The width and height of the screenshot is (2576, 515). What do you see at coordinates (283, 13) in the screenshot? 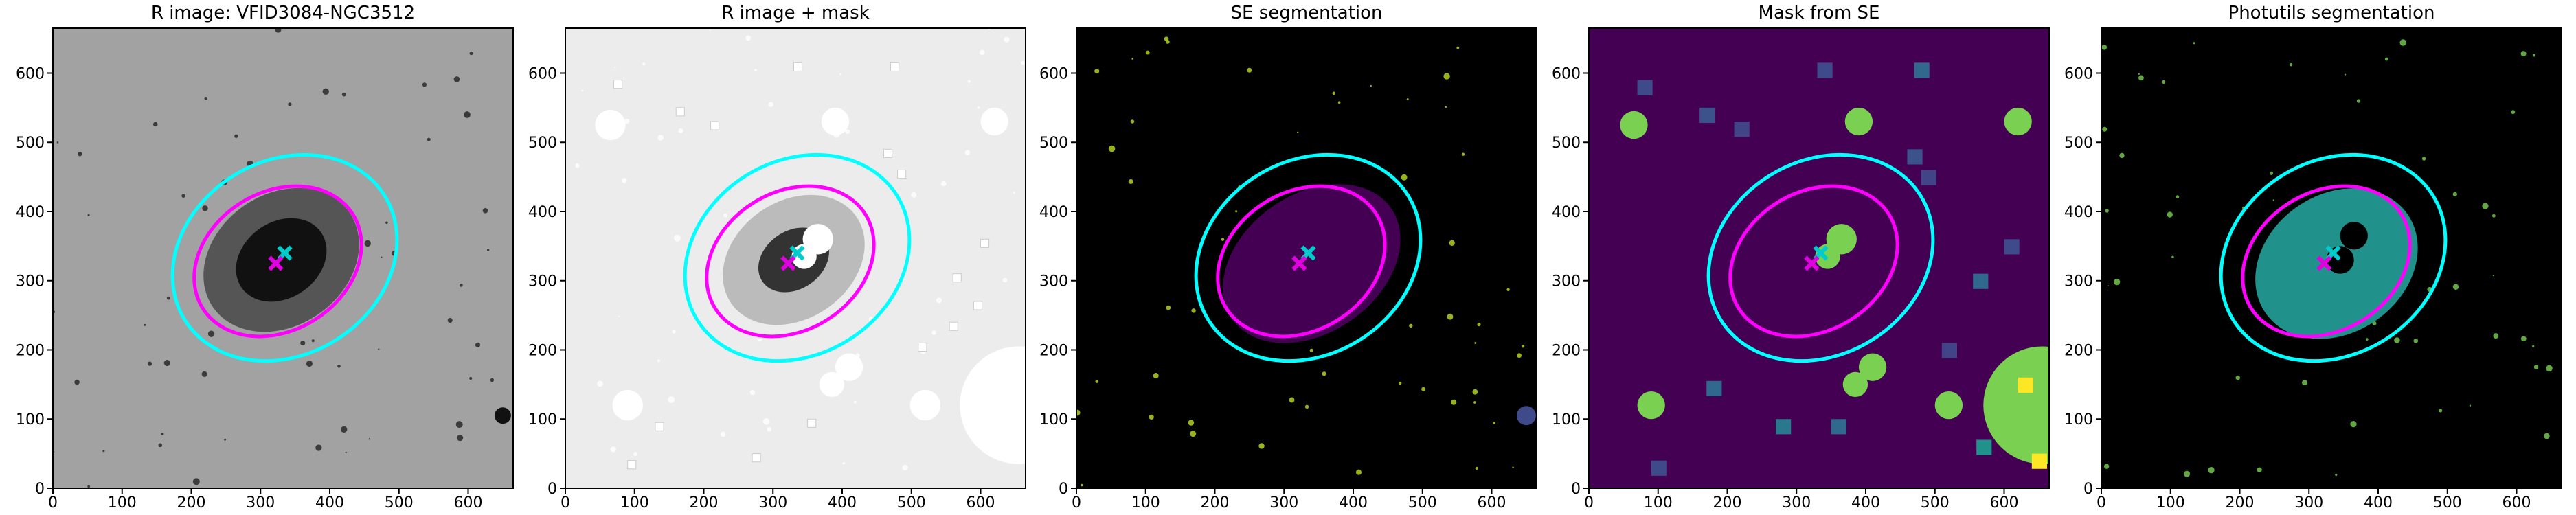
I see `panel-title: R image: VFID3084-NGC3512` at bounding box center [283, 13].